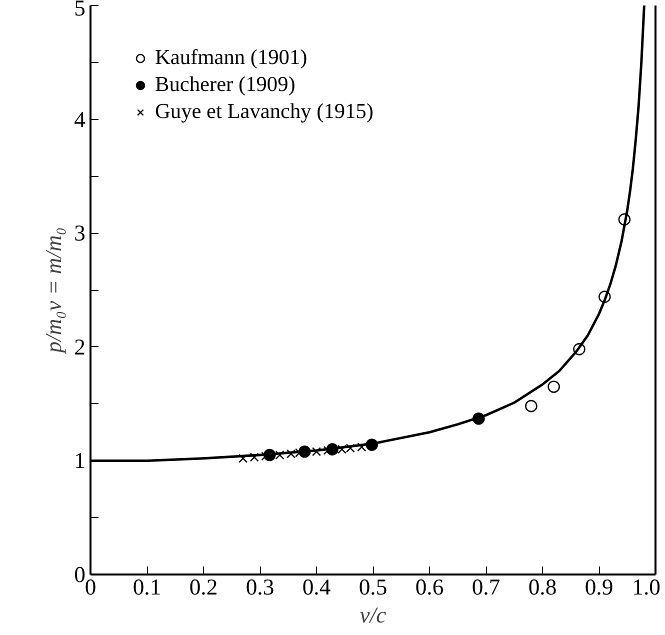 This screenshot has height=635, width=665. Describe the element at coordinates (429, 587) in the screenshot. I see `x-tick-label: 0.6` at that location.